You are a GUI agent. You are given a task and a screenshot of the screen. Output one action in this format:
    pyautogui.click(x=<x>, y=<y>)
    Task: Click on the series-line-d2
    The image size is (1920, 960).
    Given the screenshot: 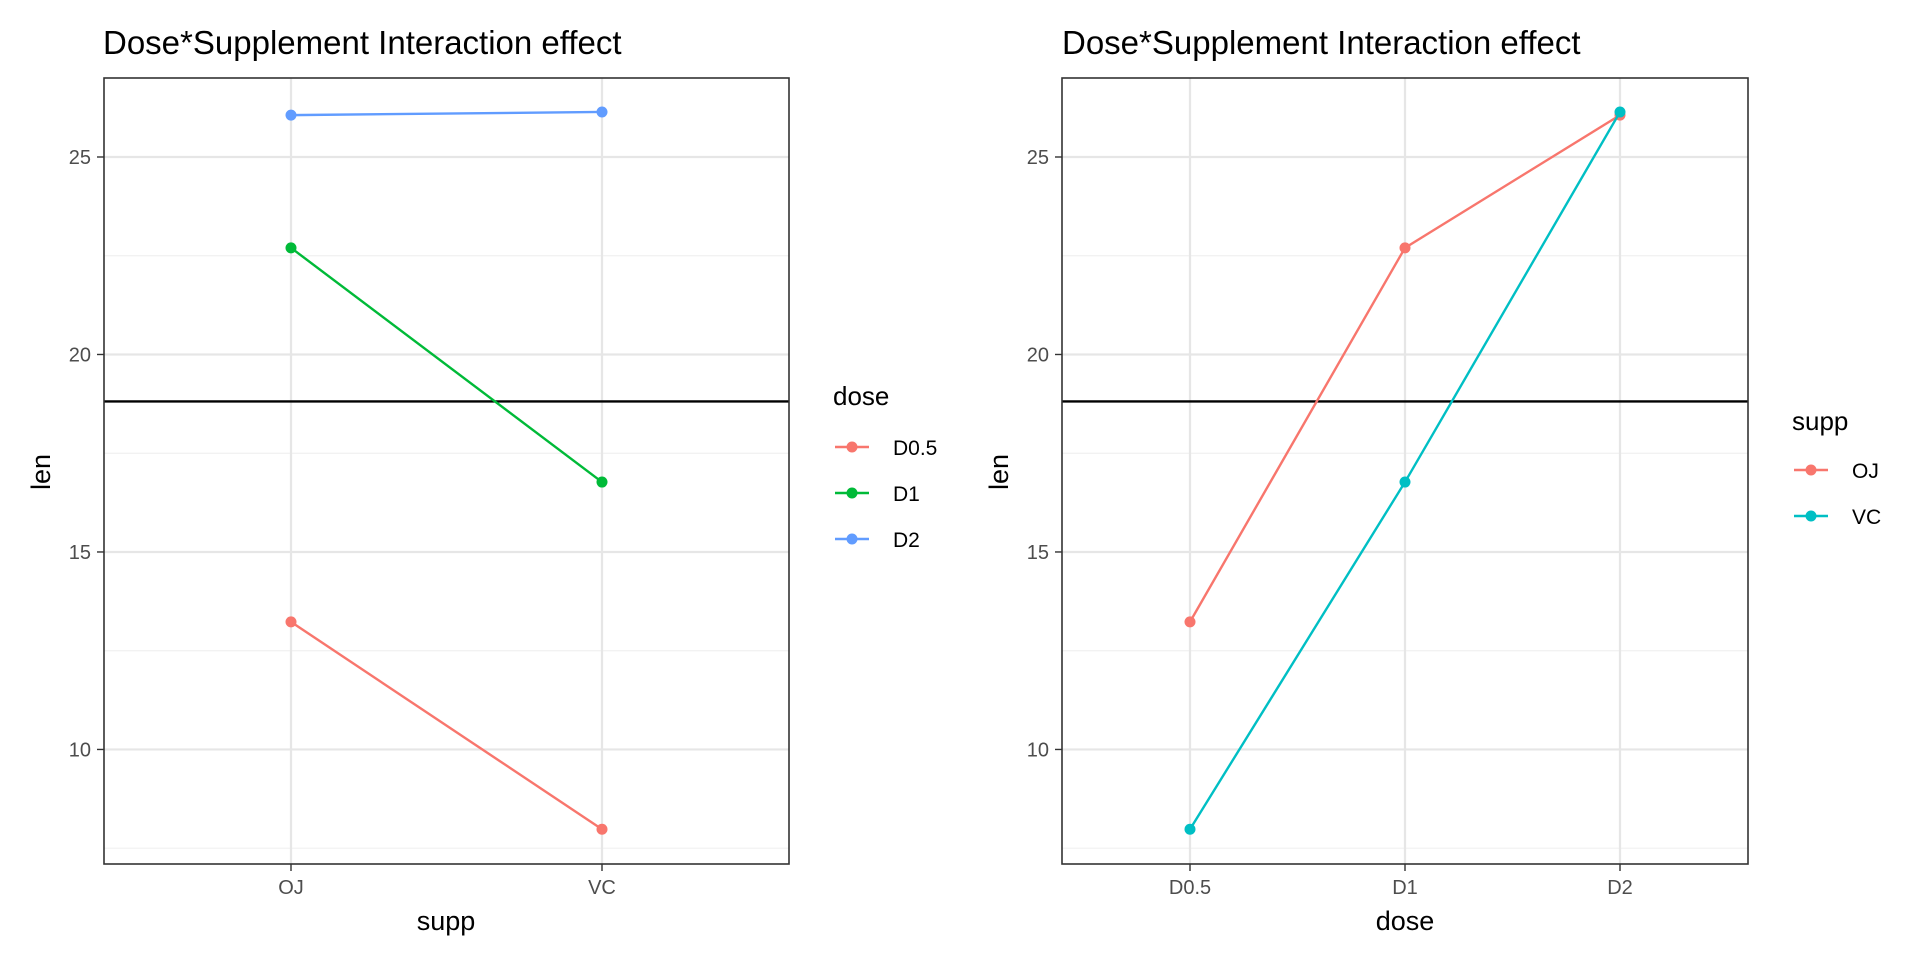 What is the action you would take?
    pyautogui.click(x=446, y=113)
    